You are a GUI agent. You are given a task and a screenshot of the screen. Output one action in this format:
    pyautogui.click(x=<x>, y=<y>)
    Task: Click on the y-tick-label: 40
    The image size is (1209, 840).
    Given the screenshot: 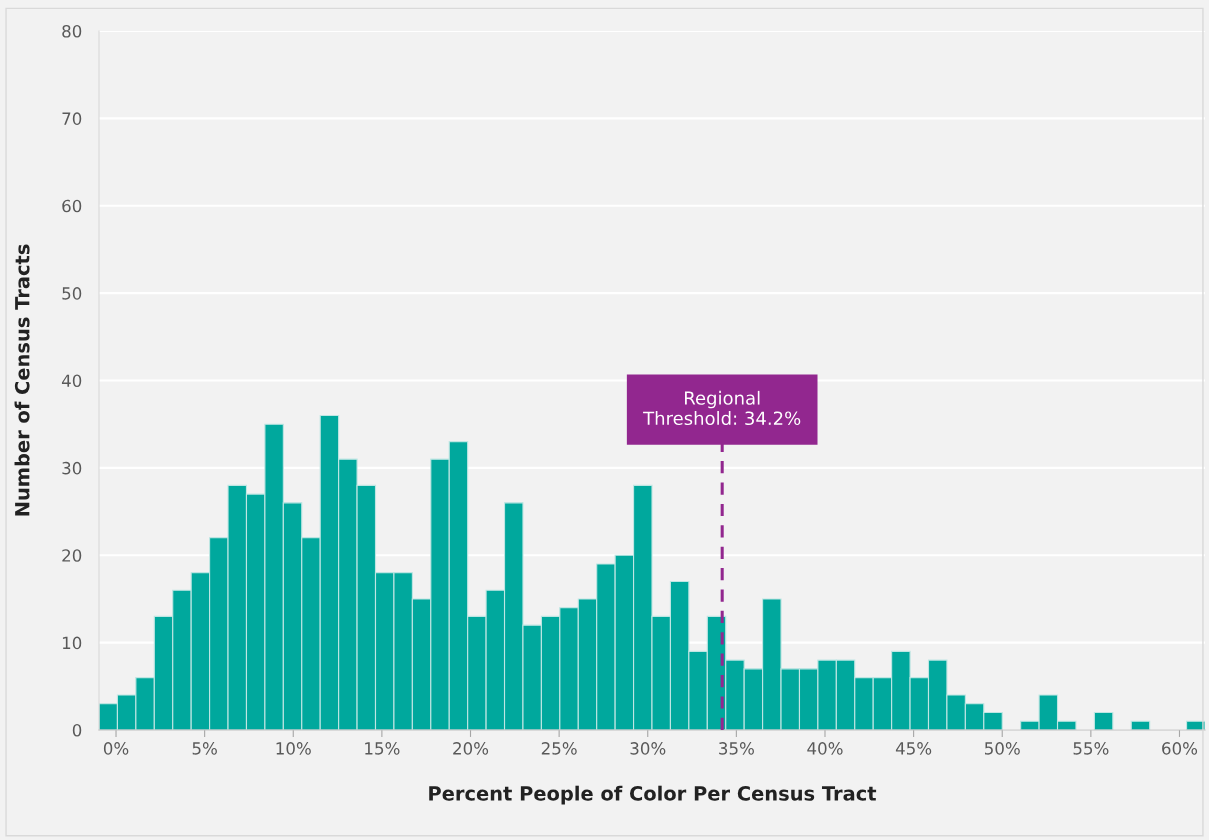 What is the action you would take?
    pyautogui.click(x=71, y=381)
    